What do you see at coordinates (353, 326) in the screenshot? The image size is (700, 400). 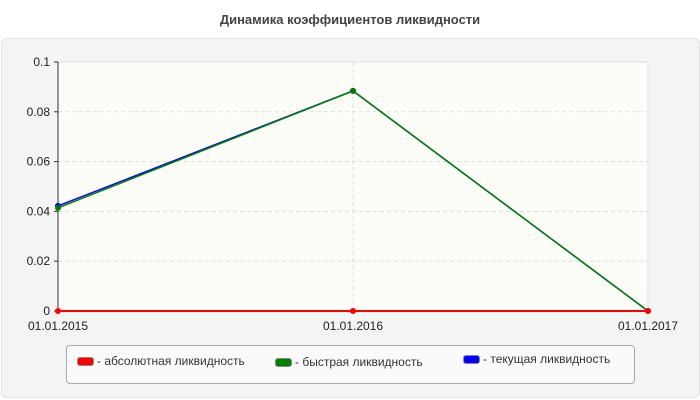 I see `x-tick-label: 01.01.2016` at bounding box center [353, 326].